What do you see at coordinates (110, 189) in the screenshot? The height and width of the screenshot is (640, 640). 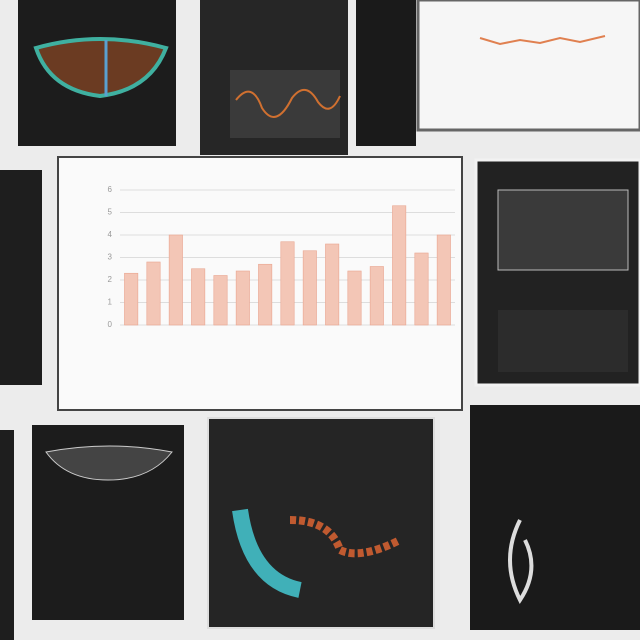 I see `y-tick-label: 6` at bounding box center [110, 189].